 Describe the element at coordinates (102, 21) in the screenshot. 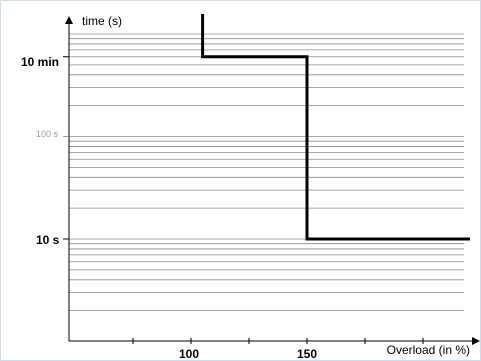

I see `y-axis-label: time (s)` at that location.